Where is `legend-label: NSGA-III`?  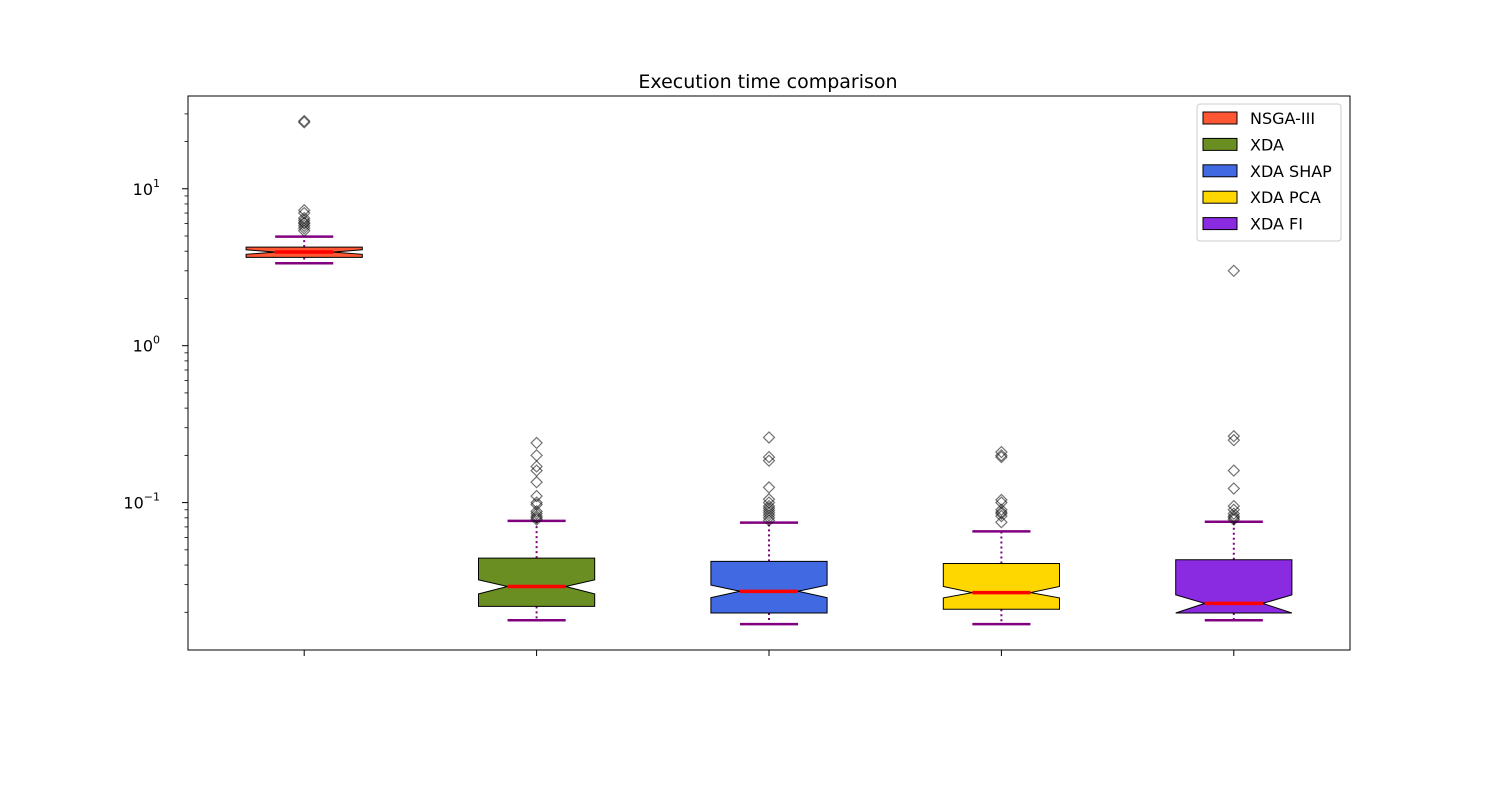 legend-label: NSGA-III is located at coordinates (1282, 118).